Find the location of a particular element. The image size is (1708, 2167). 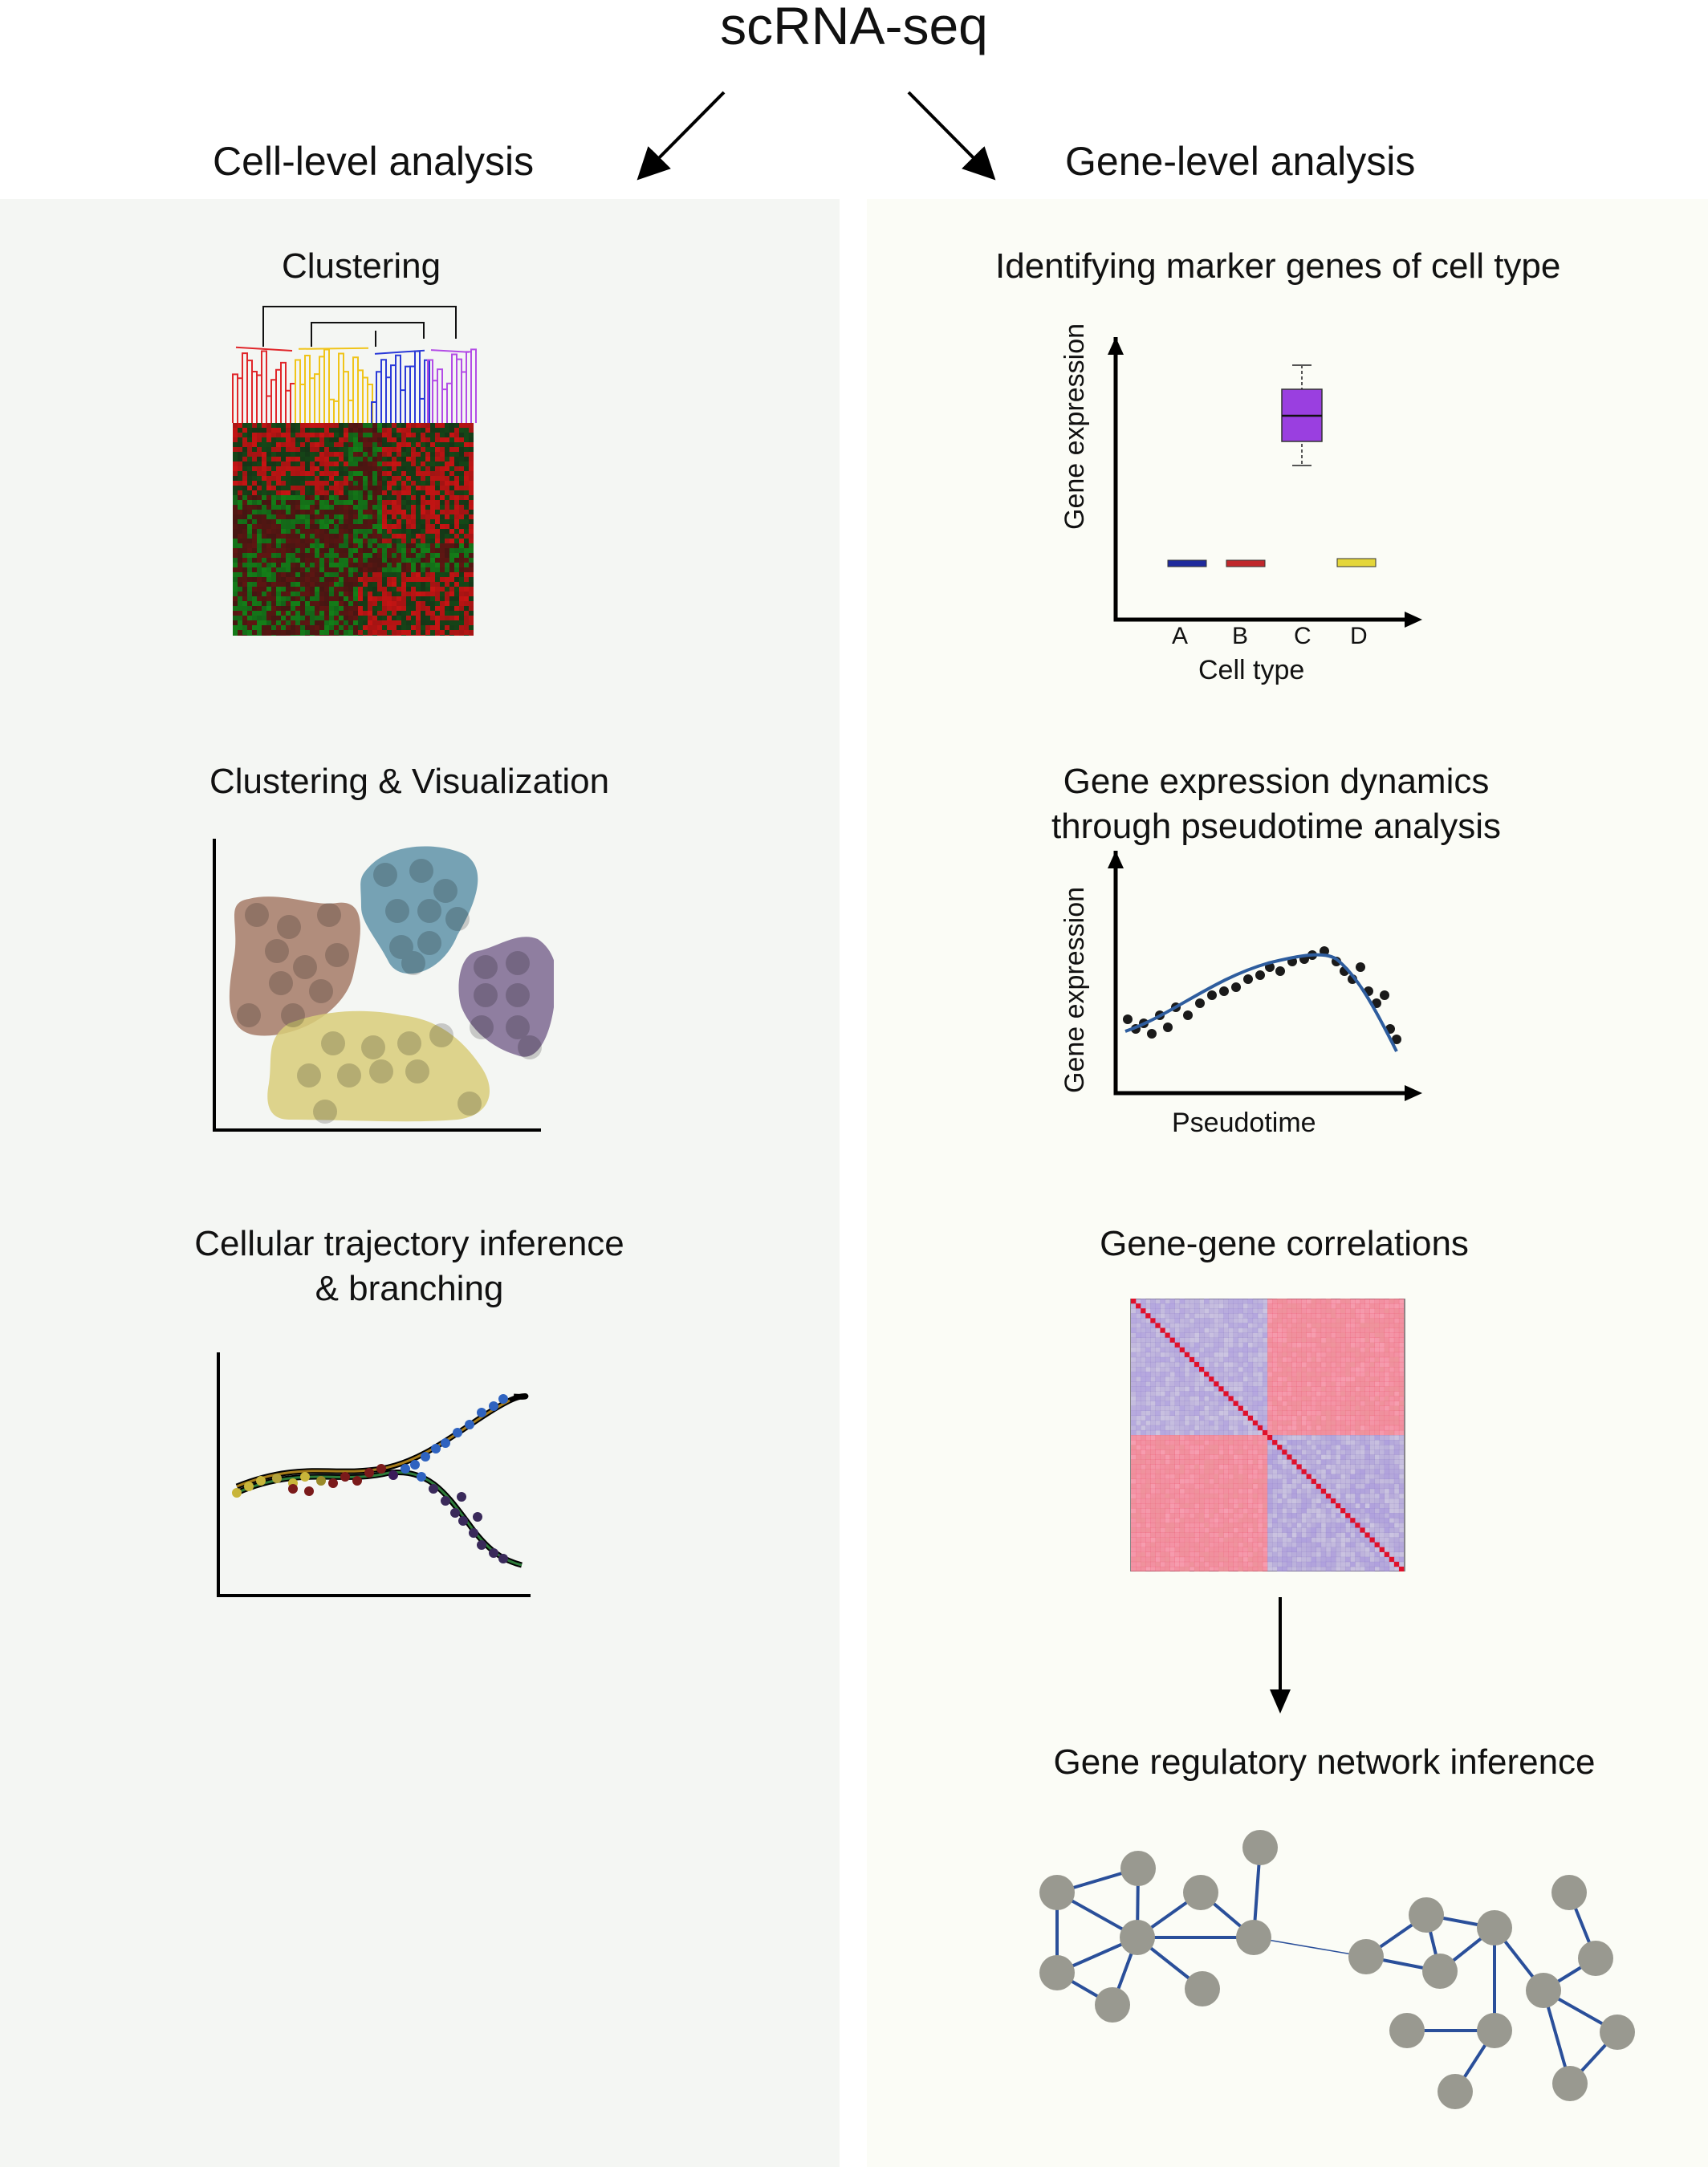

clustering-title: Clustering is located at coordinates (361, 266).